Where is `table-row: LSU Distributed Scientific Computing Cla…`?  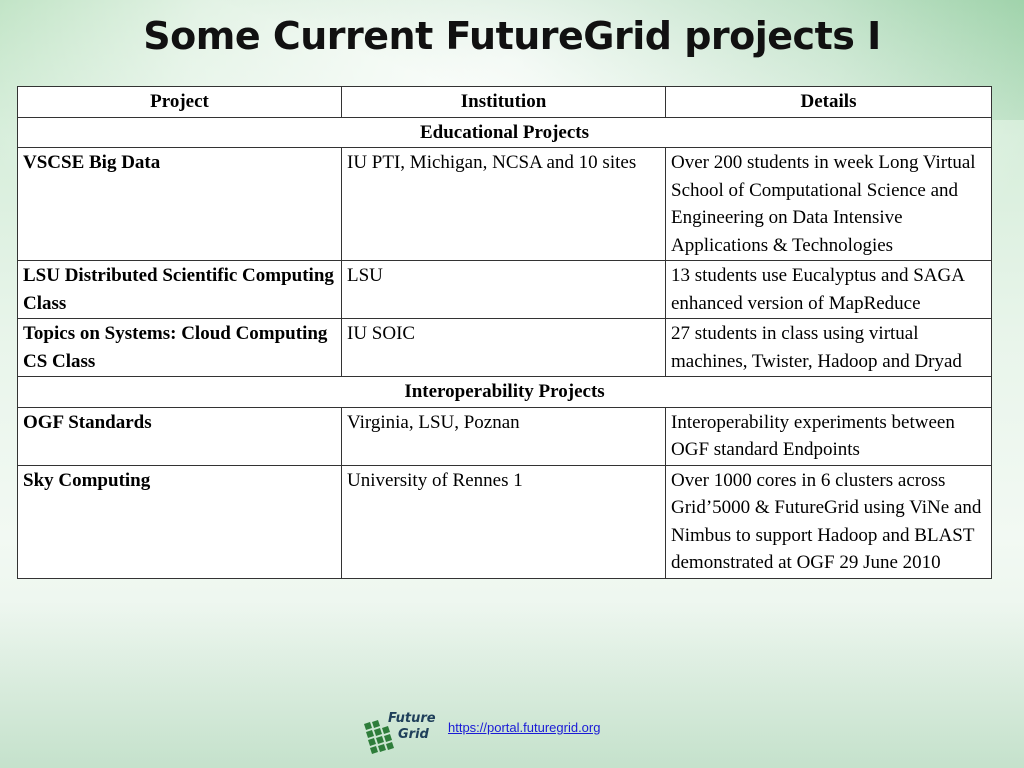 table-row: LSU Distributed Scientific Computing Cla… is located at coordinates (504, 289).